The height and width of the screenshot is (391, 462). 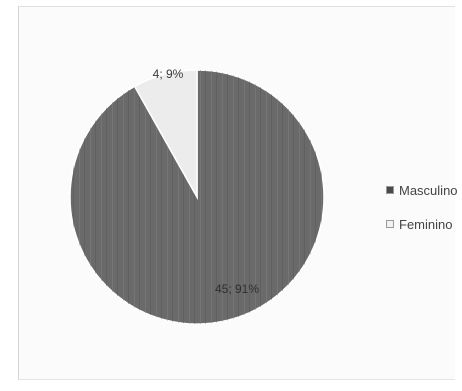 I want to click on legend-swatch-masculino, so click(x=390, y=190).